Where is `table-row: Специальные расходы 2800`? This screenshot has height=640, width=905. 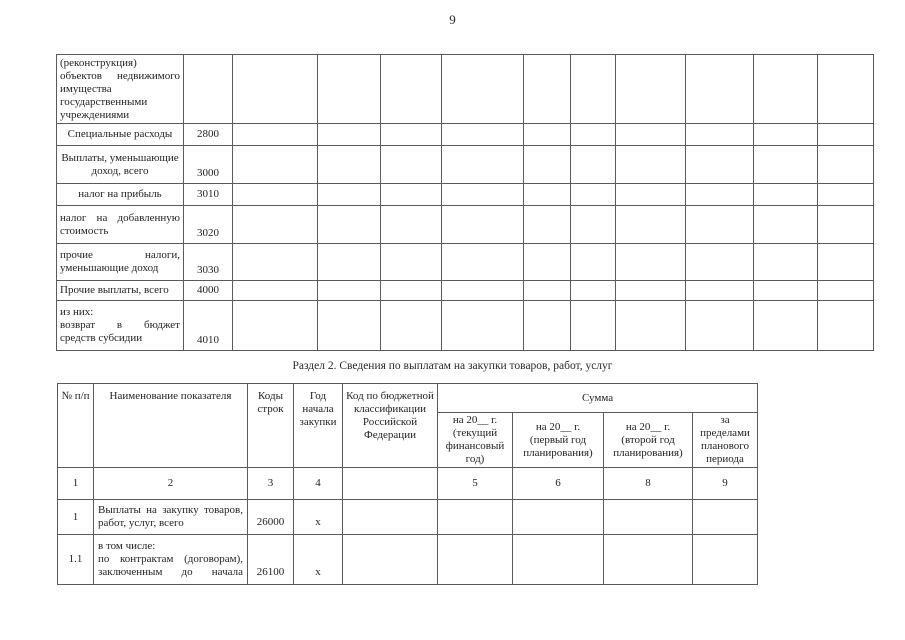 table-row: Специальные расходы 2800 is located at coordinates (465, 134).